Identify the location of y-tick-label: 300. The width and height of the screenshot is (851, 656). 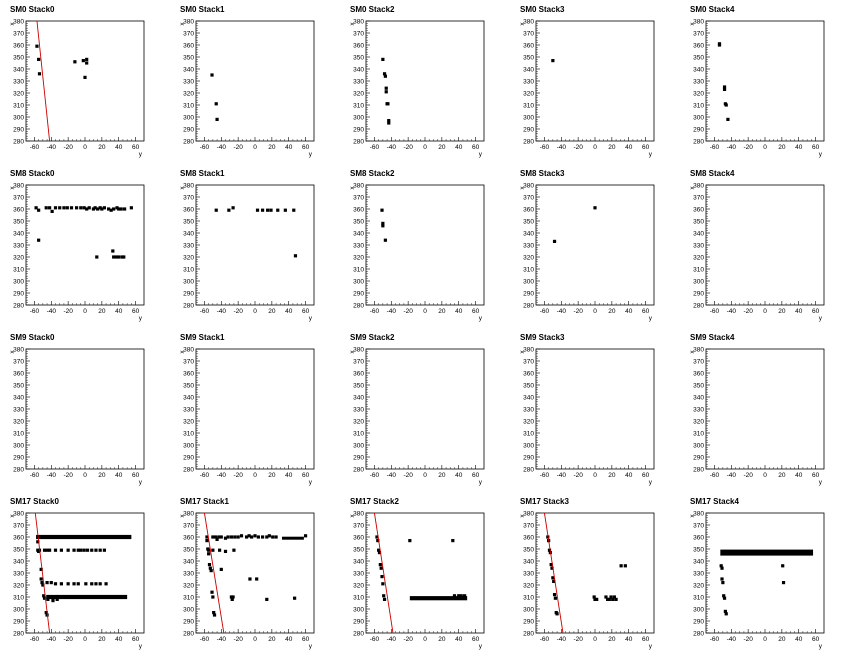
(528, 445).